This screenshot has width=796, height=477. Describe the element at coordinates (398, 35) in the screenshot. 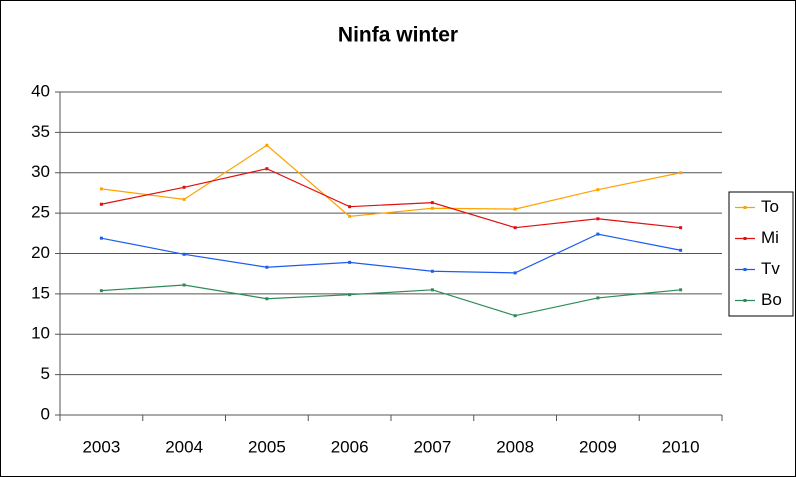

I see `chart-title: Ninfa winter` at that location.